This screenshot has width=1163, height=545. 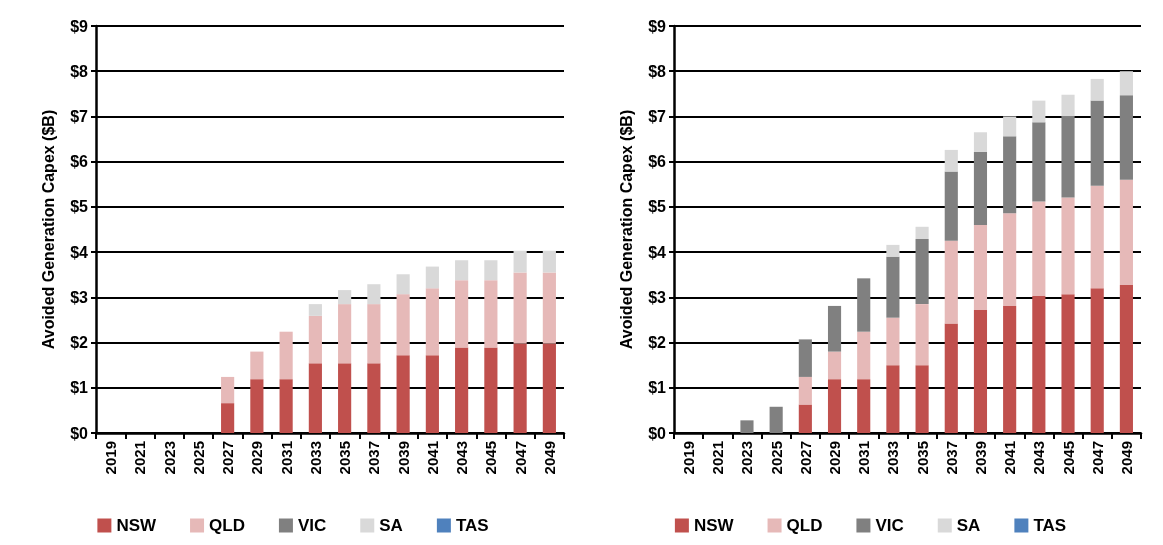 I want to click on y-tick-label: $6, so click(x=657, y=162).